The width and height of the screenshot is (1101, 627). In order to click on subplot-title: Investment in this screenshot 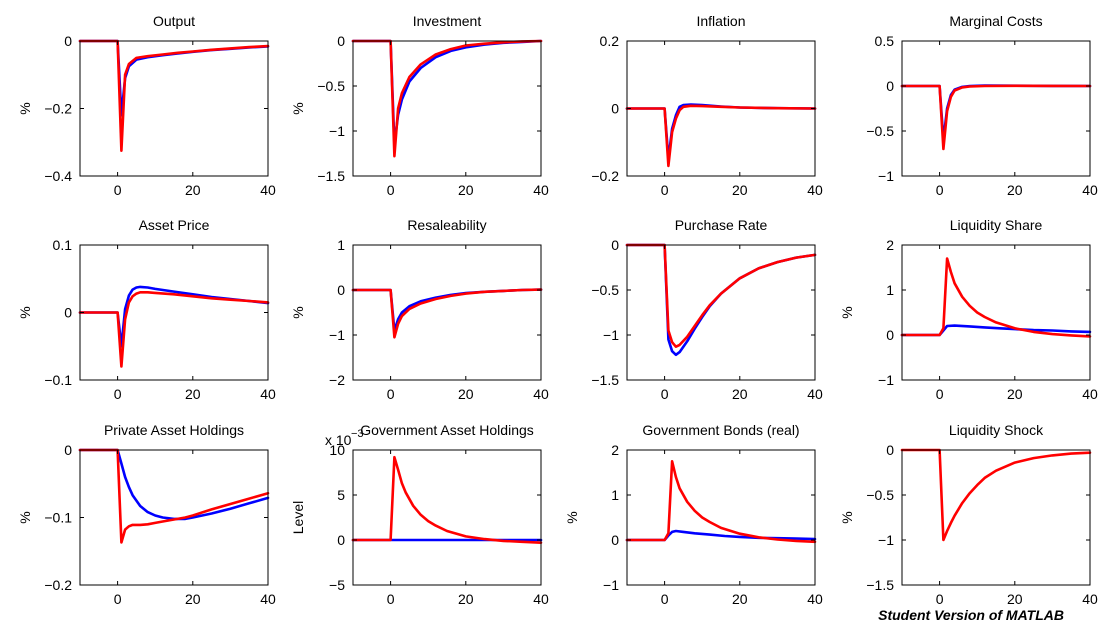, I will do `click(447, 21)`.